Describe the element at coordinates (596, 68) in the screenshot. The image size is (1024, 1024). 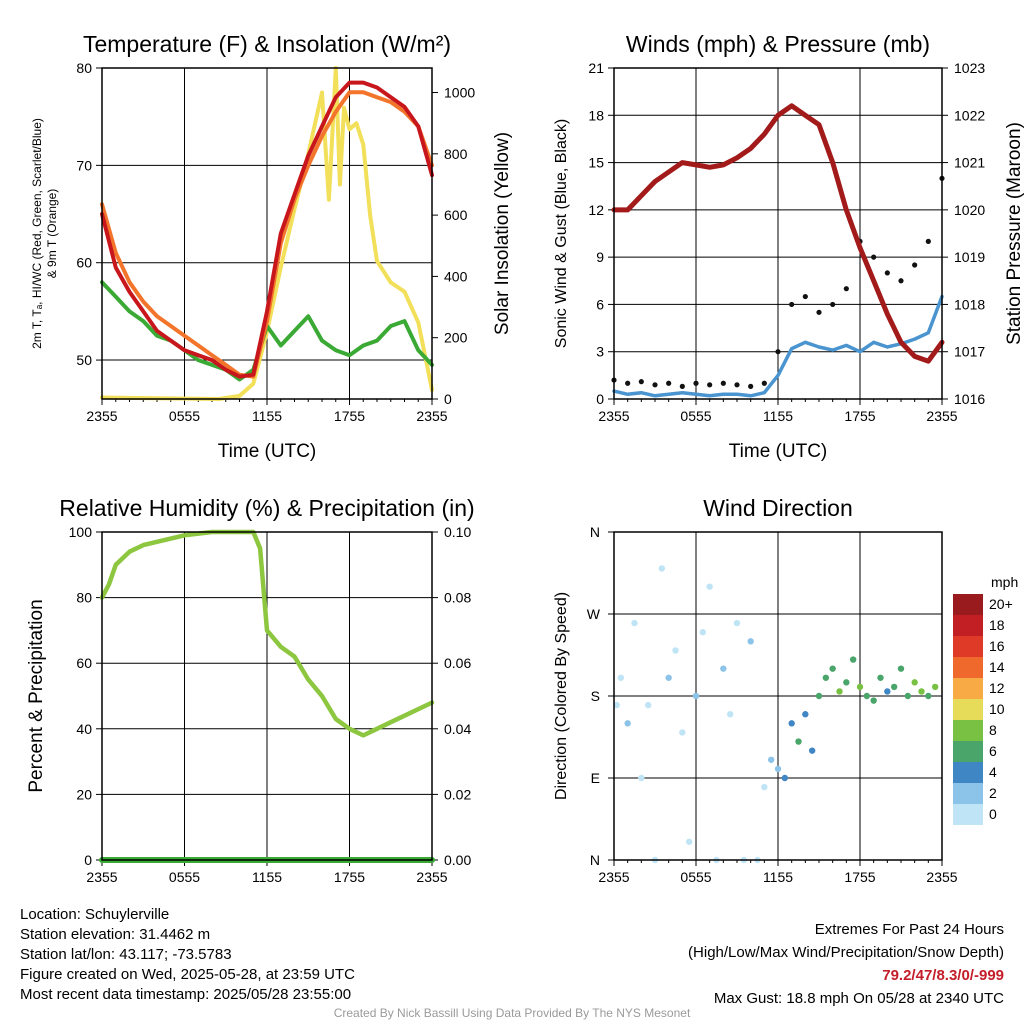
I see `y-tick-label: 21` at that location.